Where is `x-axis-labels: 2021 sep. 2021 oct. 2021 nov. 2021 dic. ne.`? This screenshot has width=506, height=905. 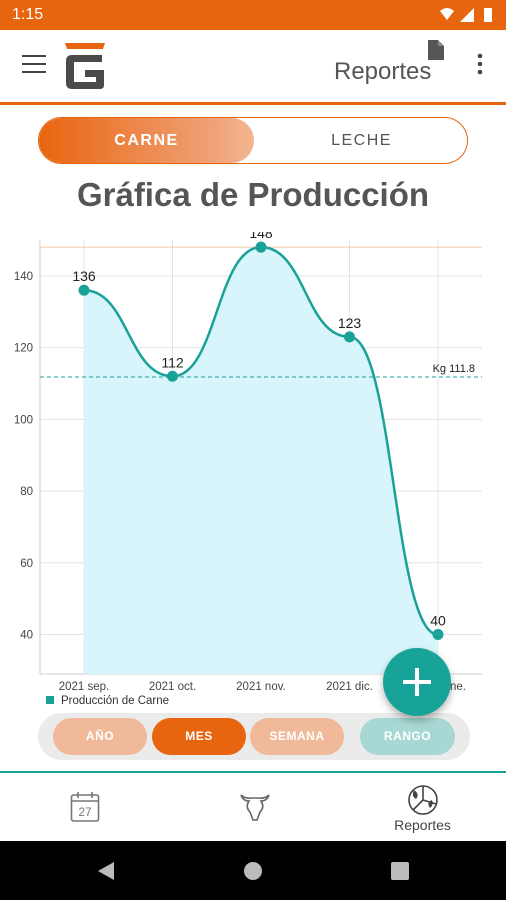 x-axis-labels: 2021 sep. 2021 oct. 2021 nov. 2021 dic. ne. is located at coordinates (262, 687).